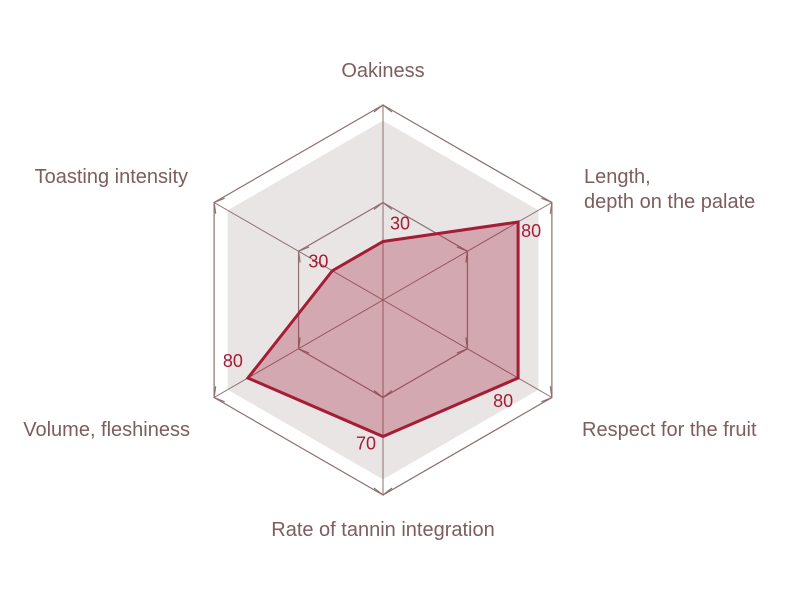 The width and height of the screenshot is (800, 606). I want to click on data-area, so click(382, 329).